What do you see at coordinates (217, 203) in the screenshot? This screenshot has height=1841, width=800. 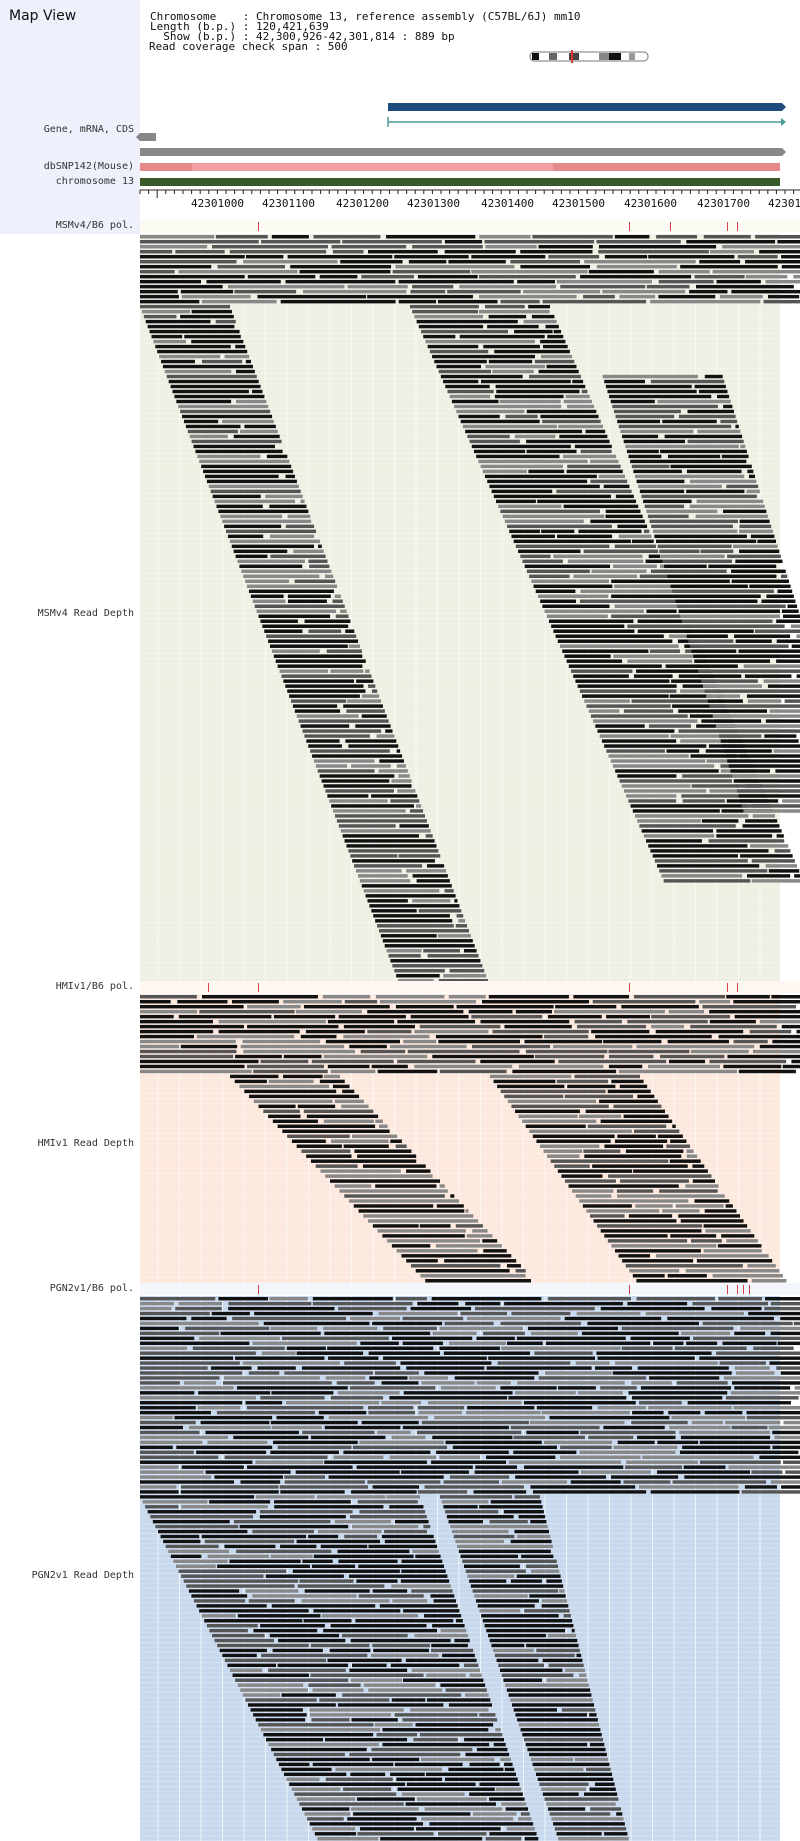 I see `ruler-label: 42301000` at bounding box center [217, 203].